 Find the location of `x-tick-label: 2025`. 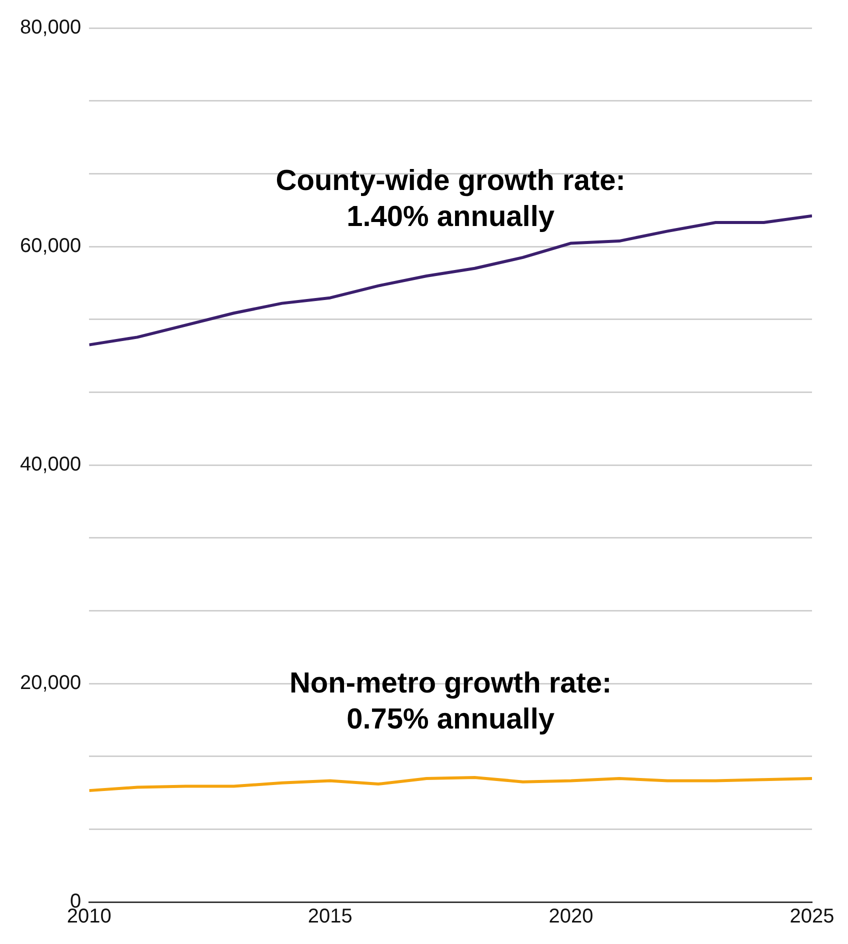

x-tick-label: 2025 is located at coordinates (812, 917).